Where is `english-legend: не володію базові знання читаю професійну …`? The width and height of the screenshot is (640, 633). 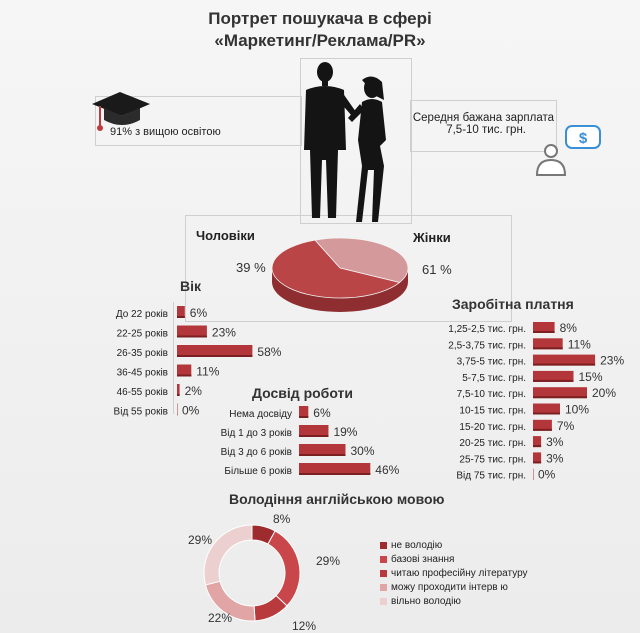
english-legend: не володію базові знання читаю професійну … is located at coordinates (454, 573).